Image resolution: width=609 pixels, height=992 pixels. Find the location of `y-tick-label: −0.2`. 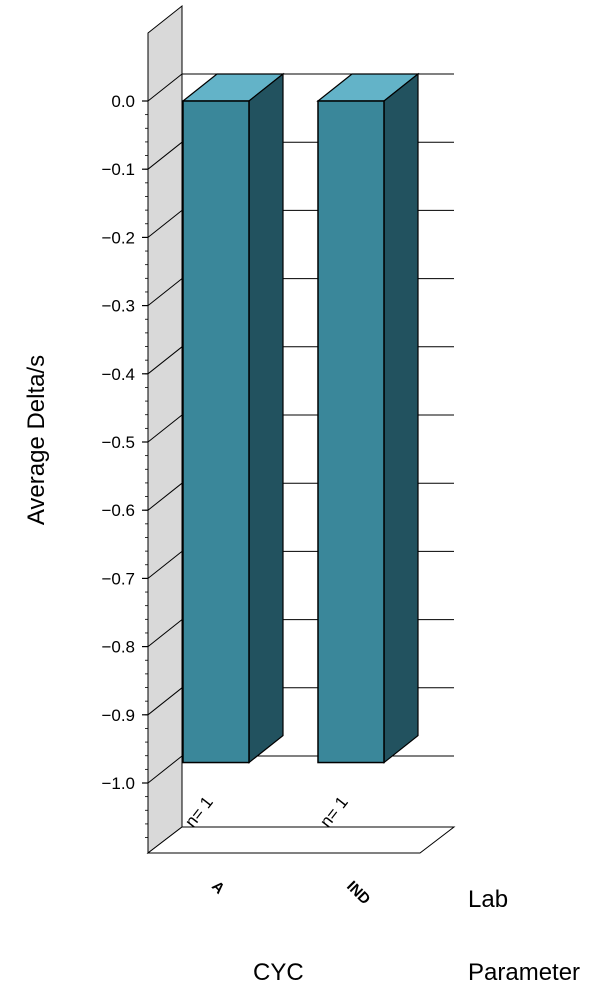

y-tick-label: −0.2 is located at coordinates (118, 237).